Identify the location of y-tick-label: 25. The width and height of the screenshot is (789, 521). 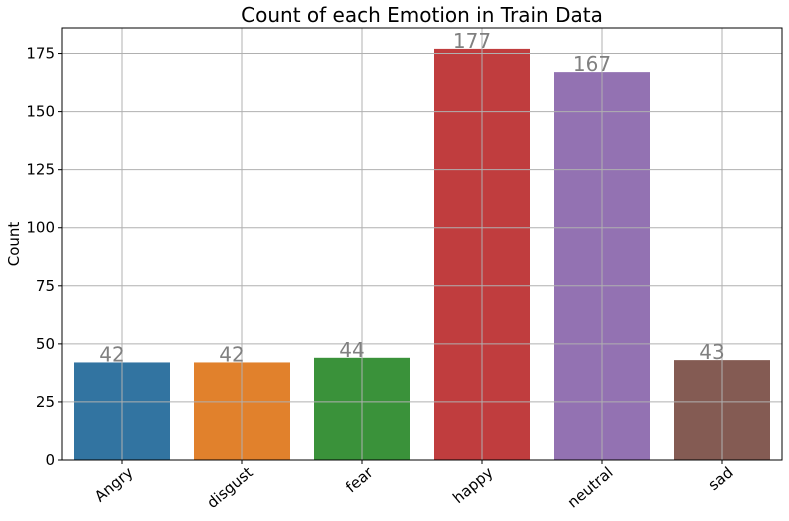
(45, 402).